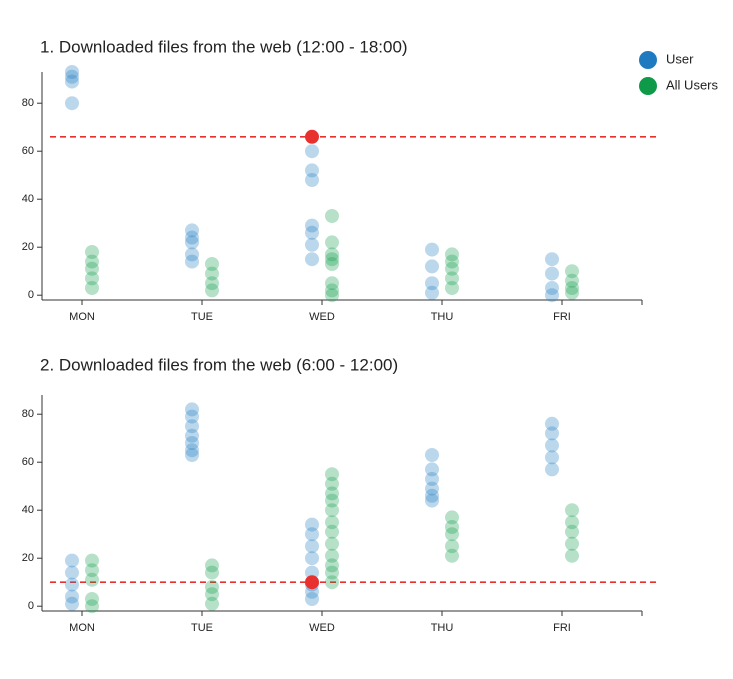 The width and height of the screenshot is (733, 679). Describe the element at coordinates (680, 58) in the screenshot. I see `legend-label: User` at that location.